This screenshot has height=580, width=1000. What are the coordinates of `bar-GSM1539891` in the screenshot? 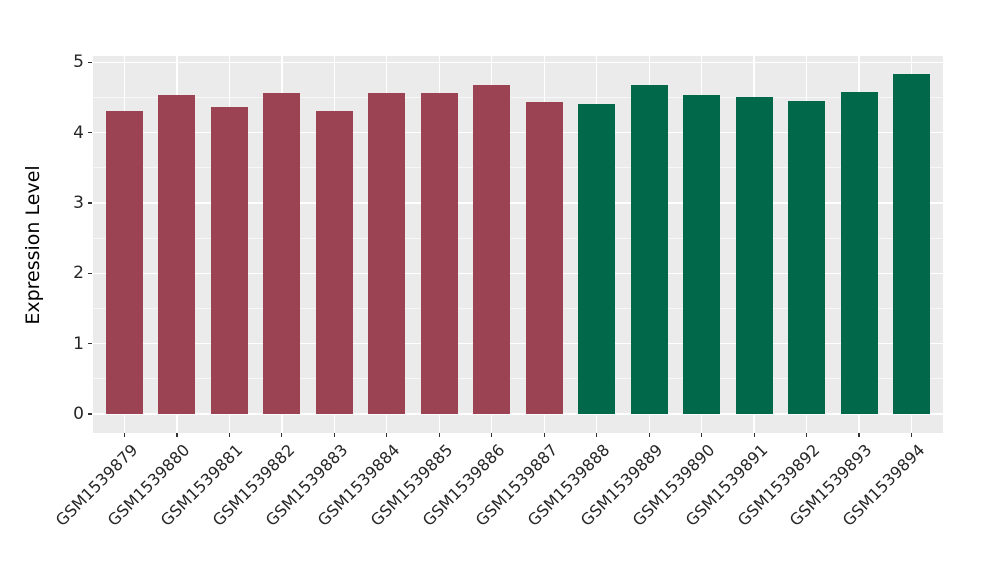 It's located at (754, 255).